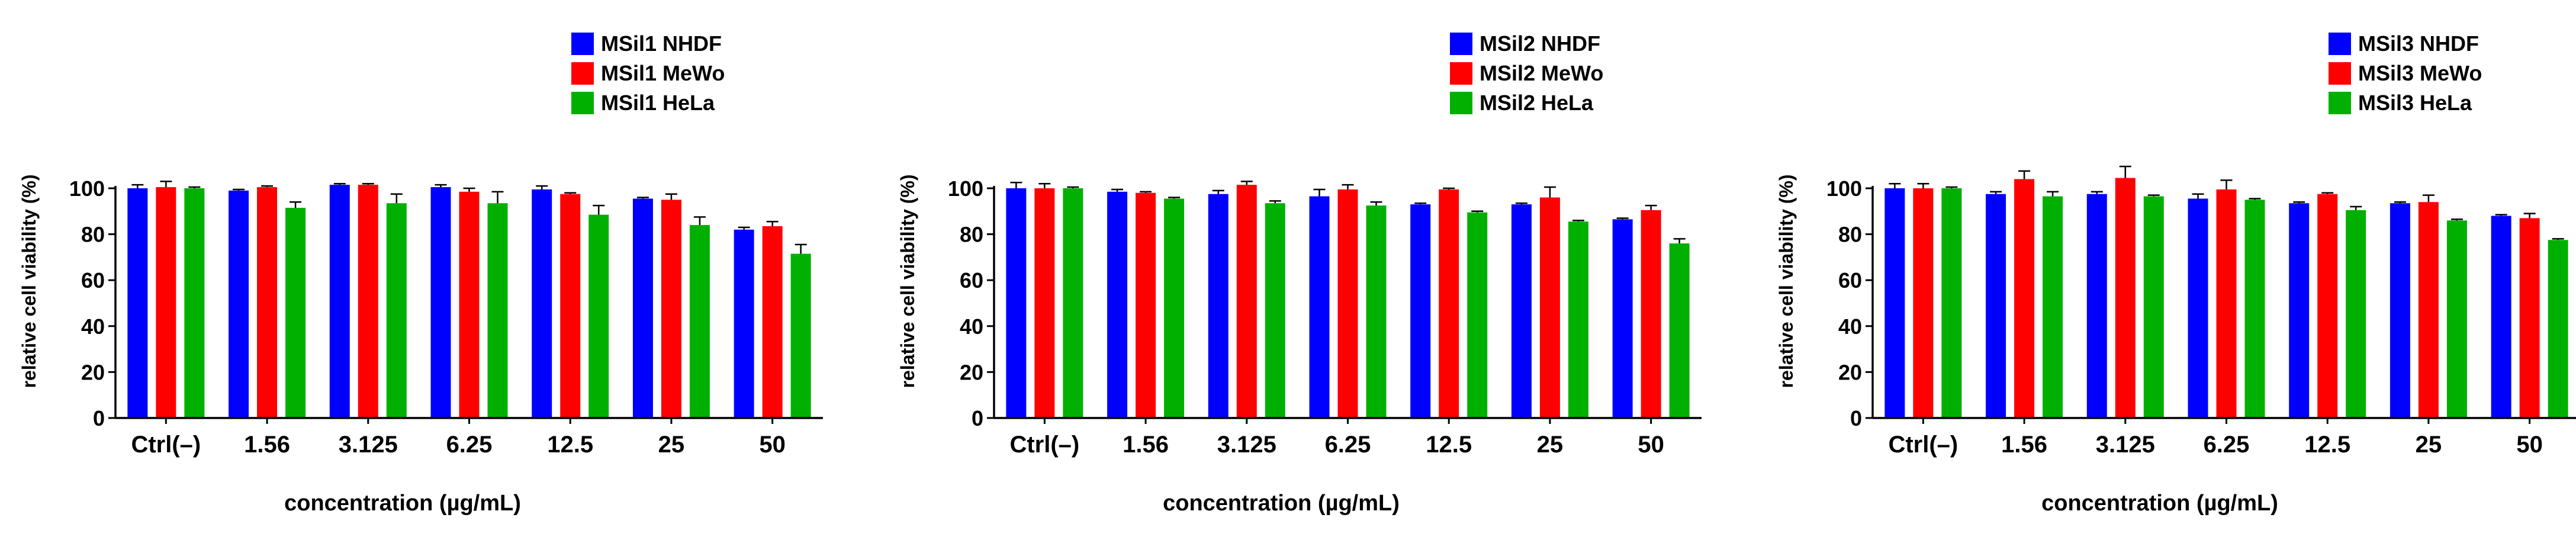 The width and height of the screenshot is (2576, 537). I want to click on legend-label-nhdf: MSil3 NHDF, so click(2418, 43).